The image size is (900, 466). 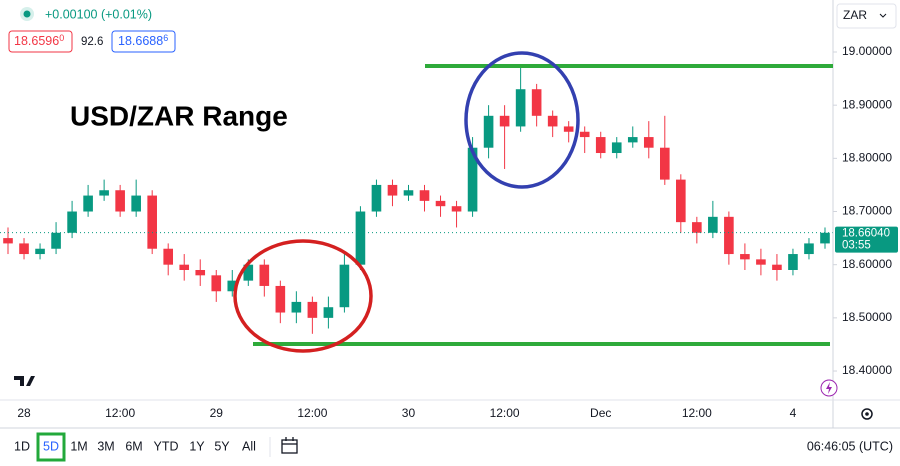 I want to click on y-tick-label: 18.40000, so click(x=867, y=370).